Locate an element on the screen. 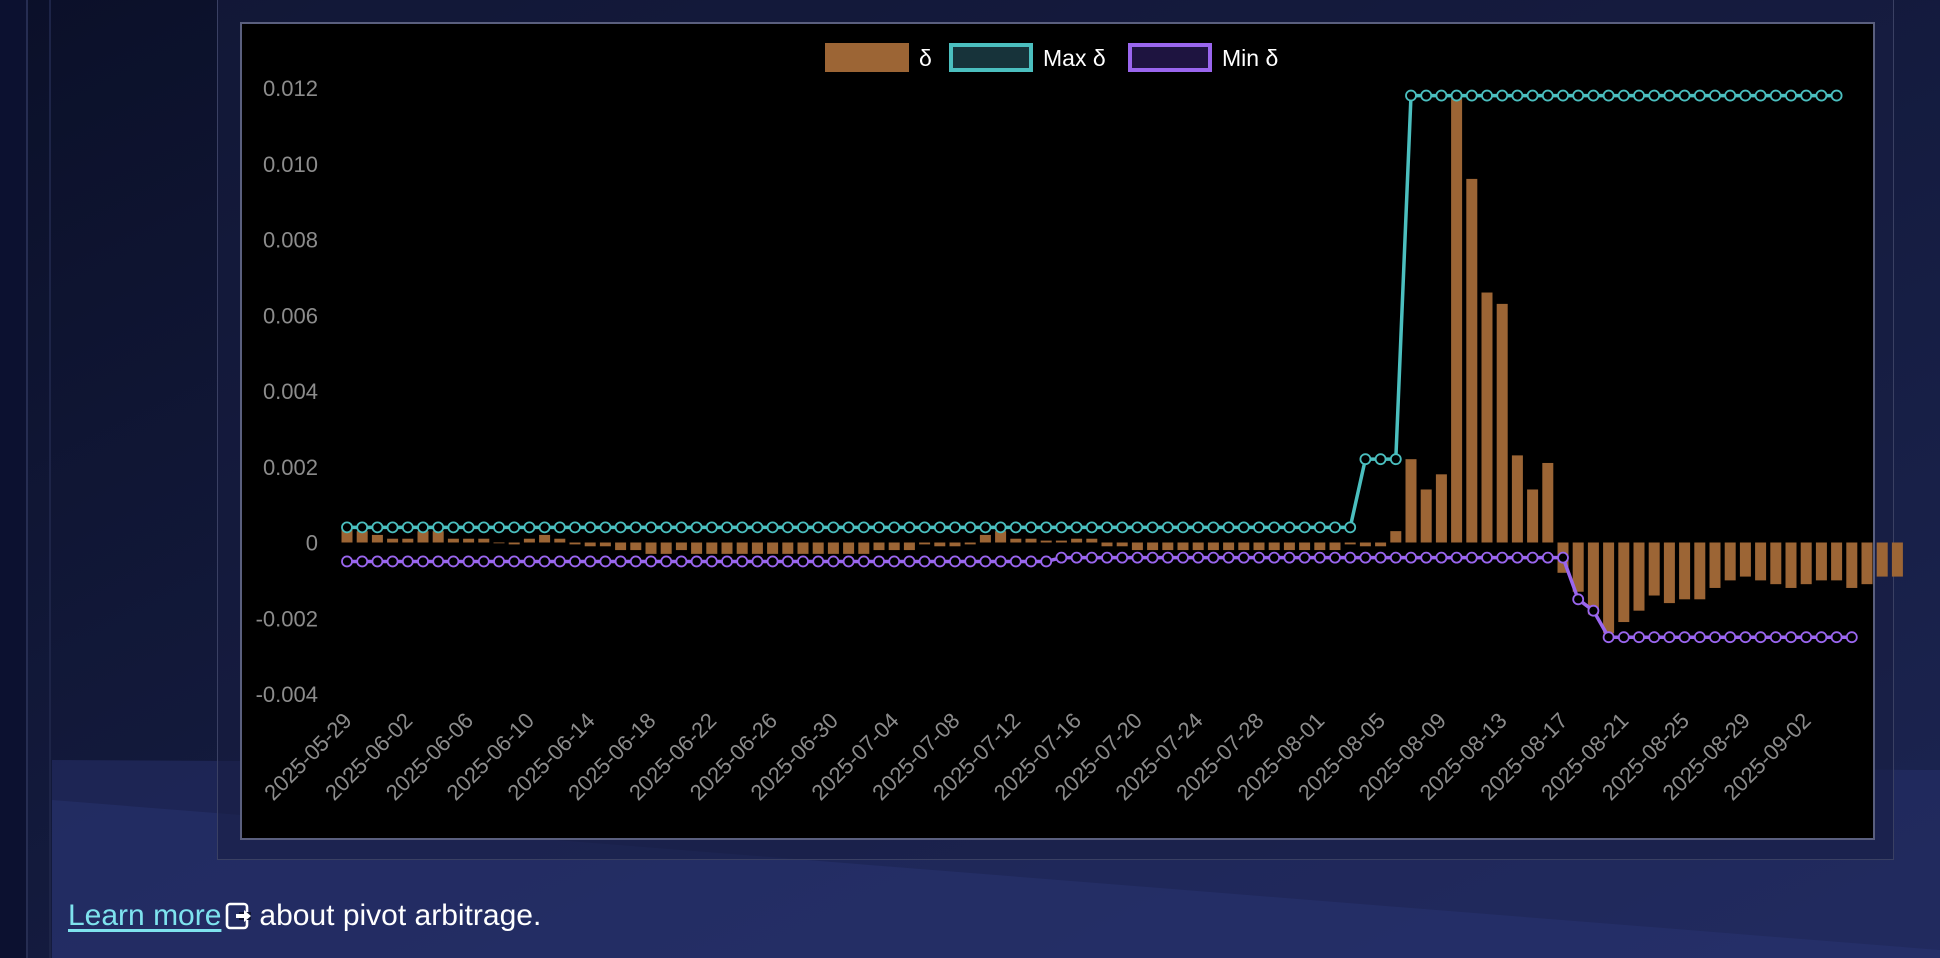 The image size is (1940, 958). legend-swatch-max-delta is located at coordinates (991, 57).